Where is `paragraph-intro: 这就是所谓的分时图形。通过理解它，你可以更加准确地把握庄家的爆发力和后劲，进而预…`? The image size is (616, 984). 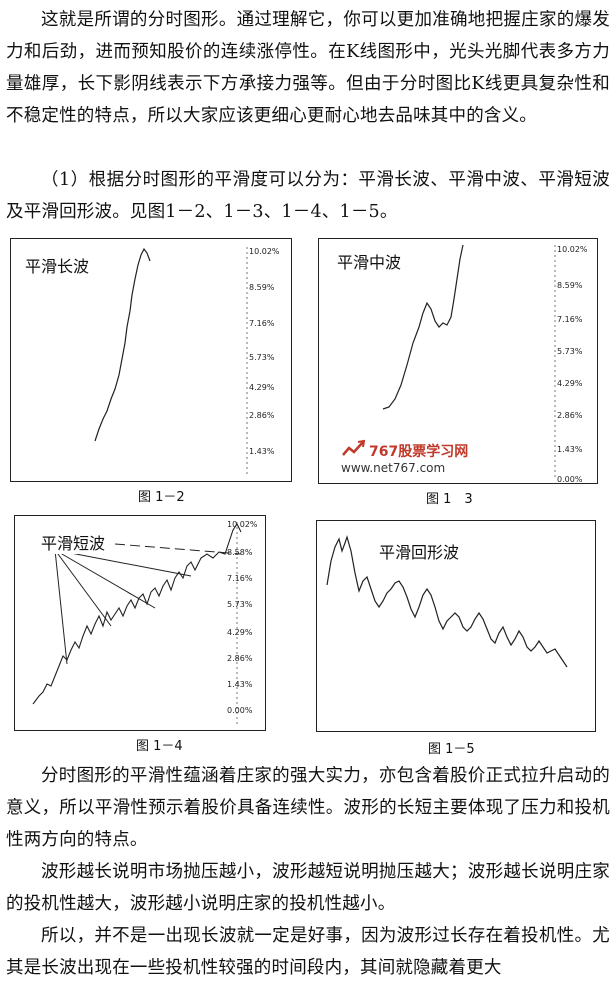 paragraph-intro: 这就是所谓的分时图形。通过理解它，你可以更加准确地把握庄家的爆发力和后劲，进而预… is located at coordinates (308, 68).